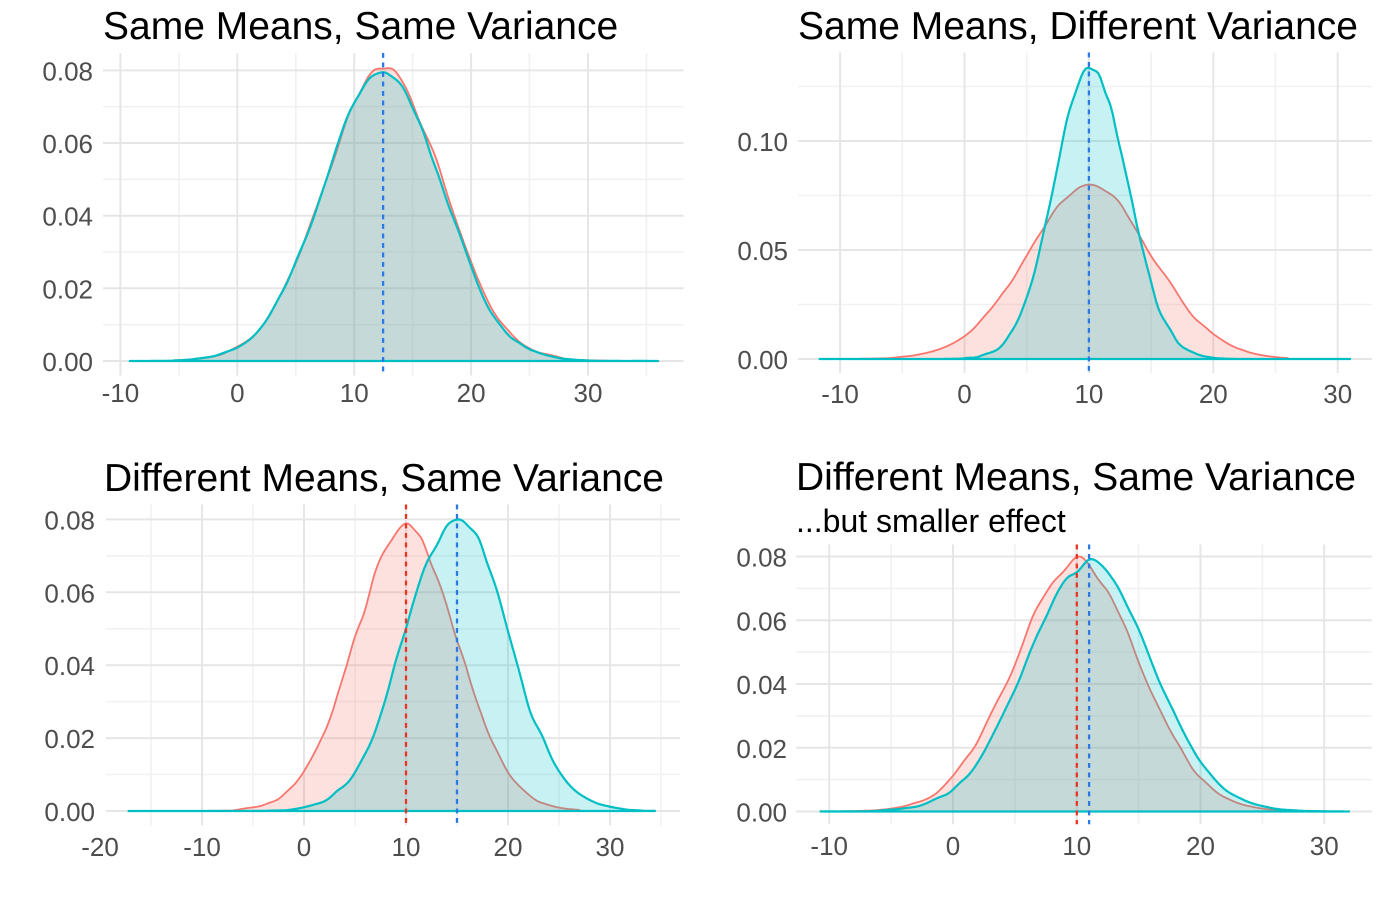 The width and height of the screenshot is (1385, 904). What do you see at coordinates (360, 26) in the screenshot?
I see `svg-text: Same Means, Same Variance` at bounding box center [360, 26].